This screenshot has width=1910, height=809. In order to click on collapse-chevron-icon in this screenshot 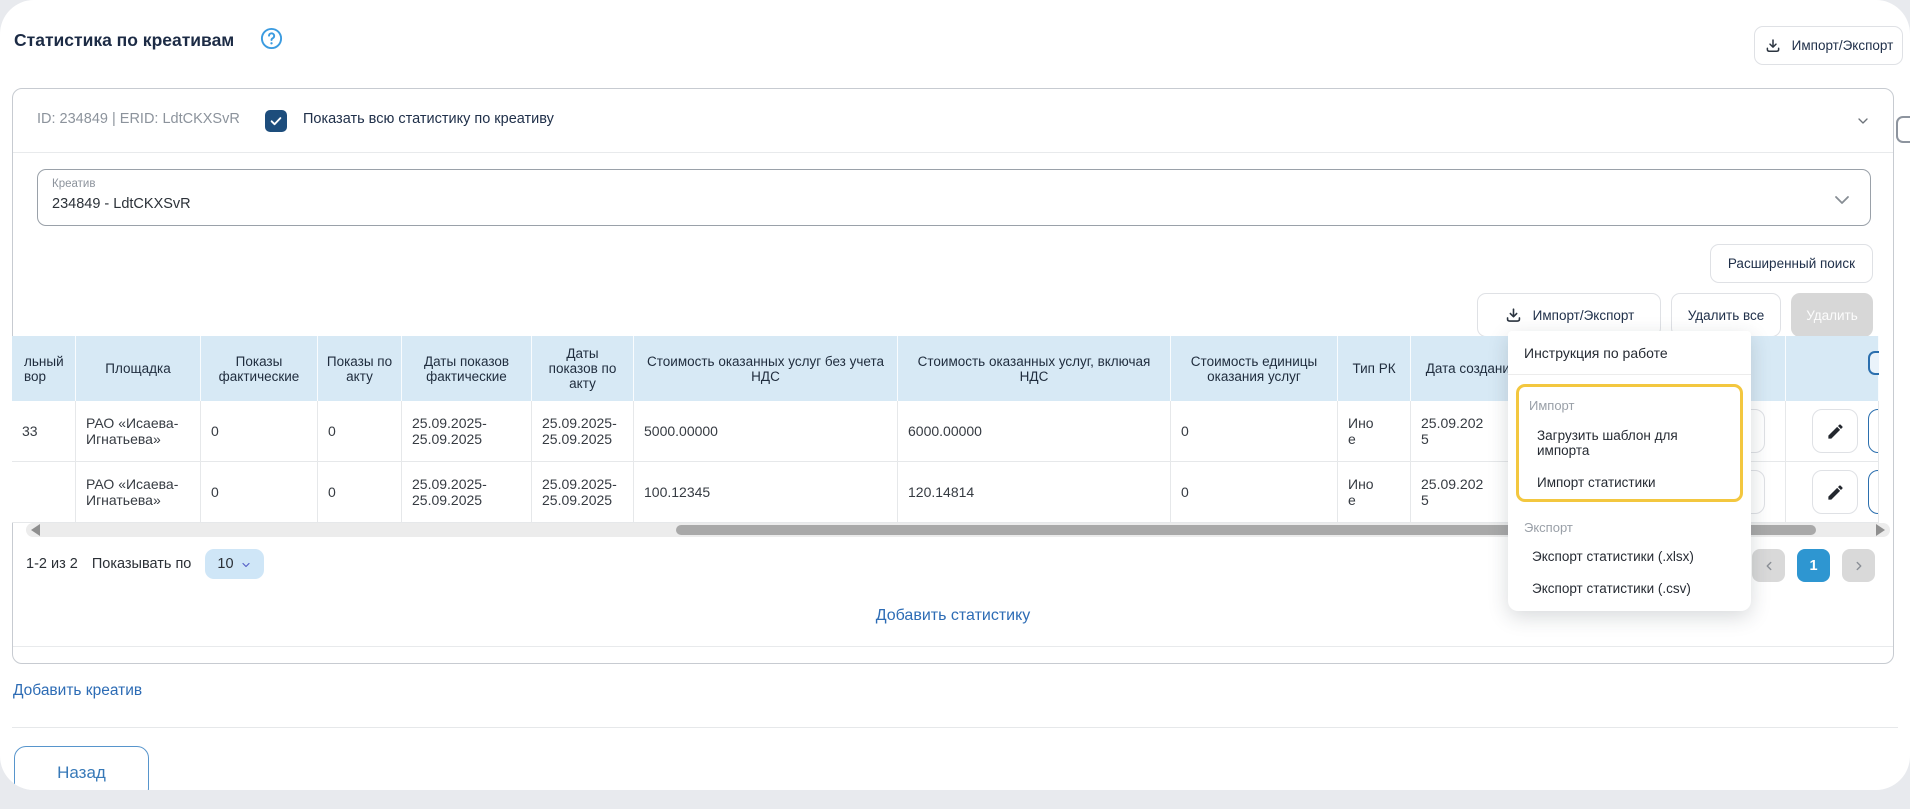, I will do `click(1863, 121)`.